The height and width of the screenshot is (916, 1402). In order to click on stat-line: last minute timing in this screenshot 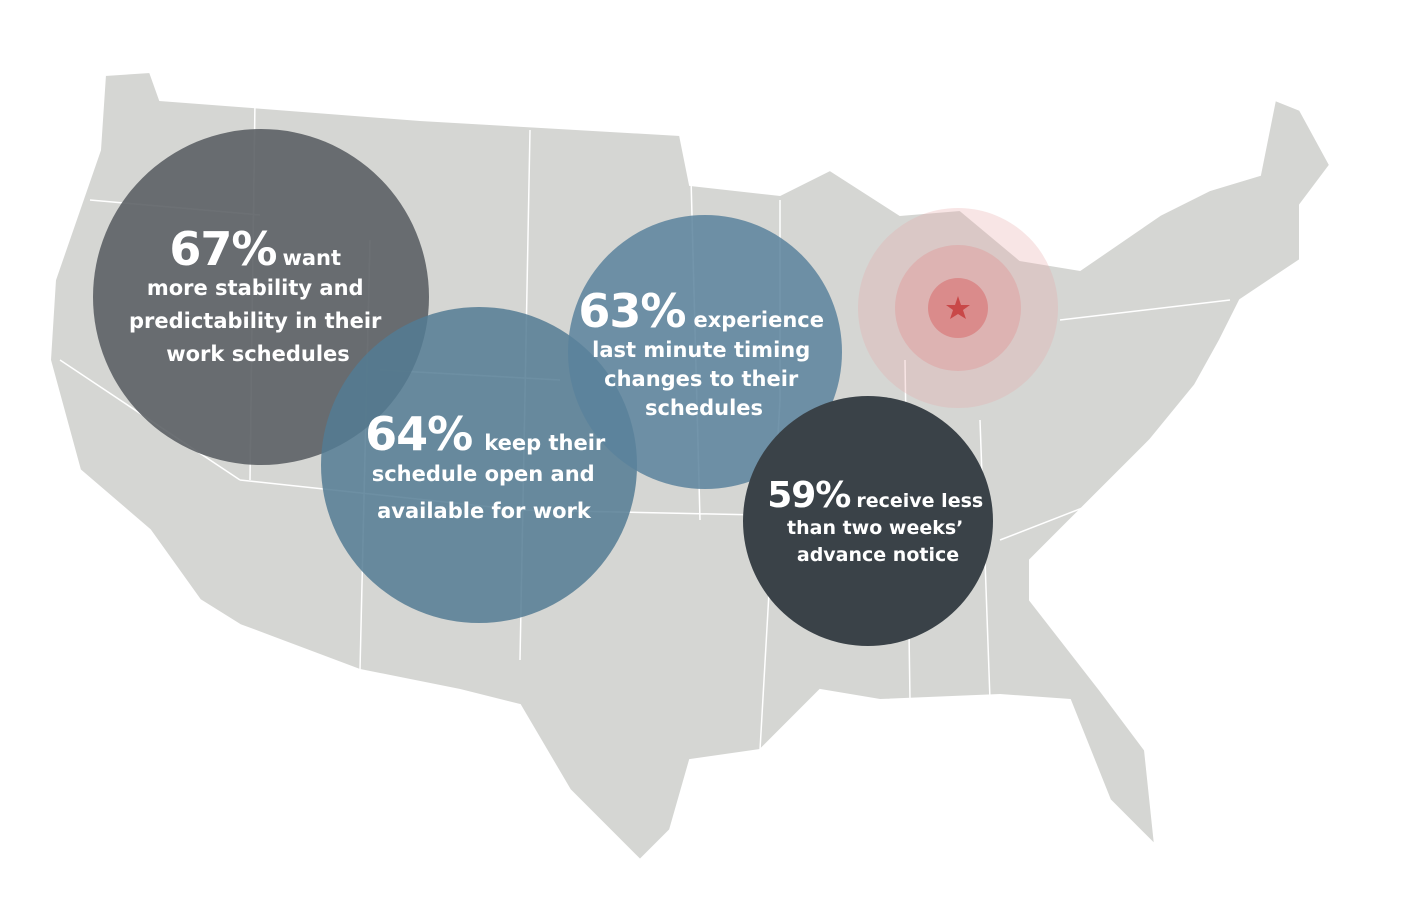, I will do `click(701, 350)`.